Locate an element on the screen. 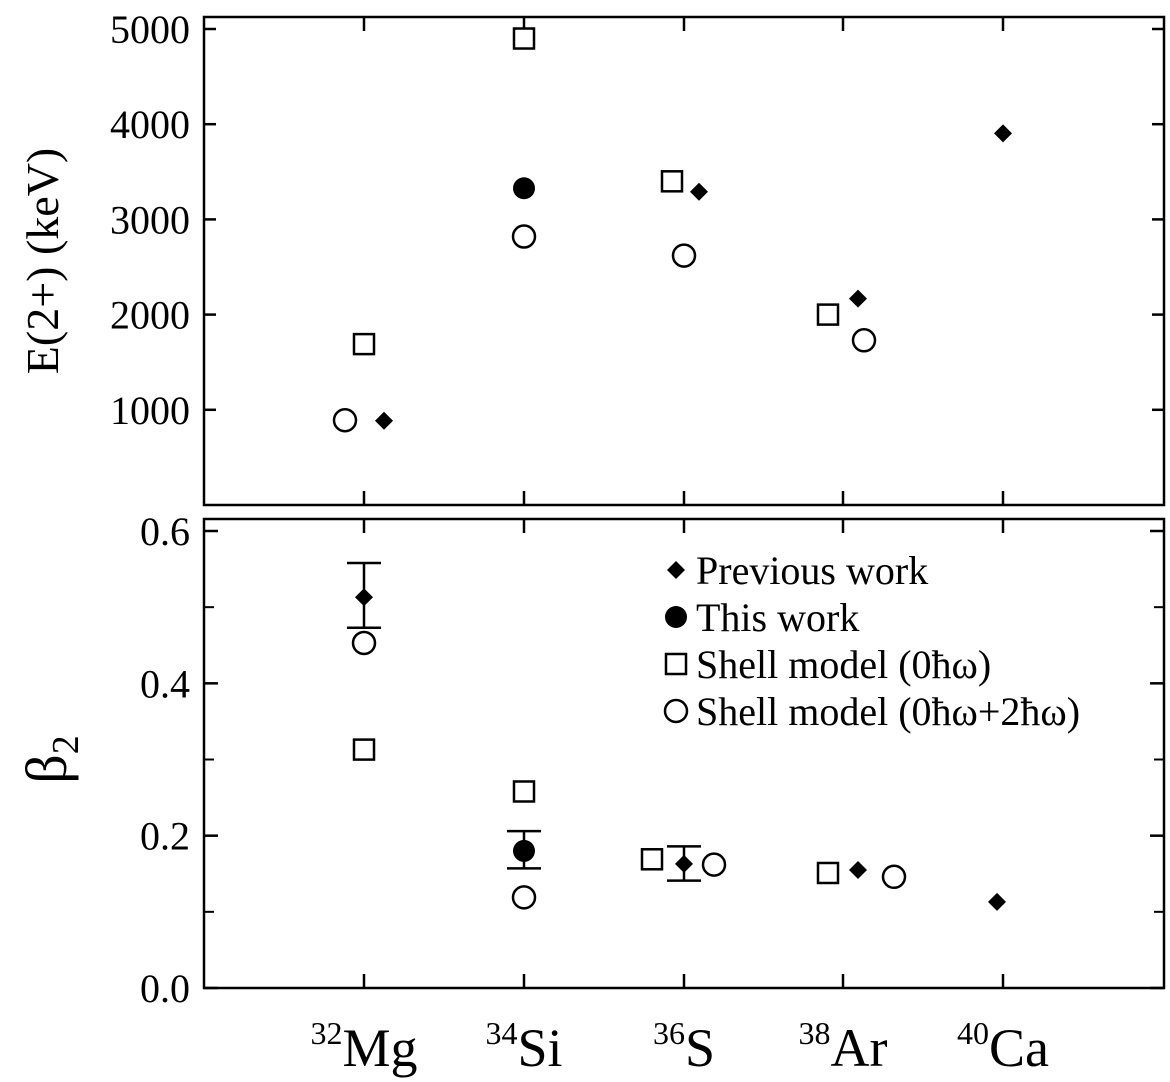  top-point-circle-filled-34Si is located at coordinates (524, 188).